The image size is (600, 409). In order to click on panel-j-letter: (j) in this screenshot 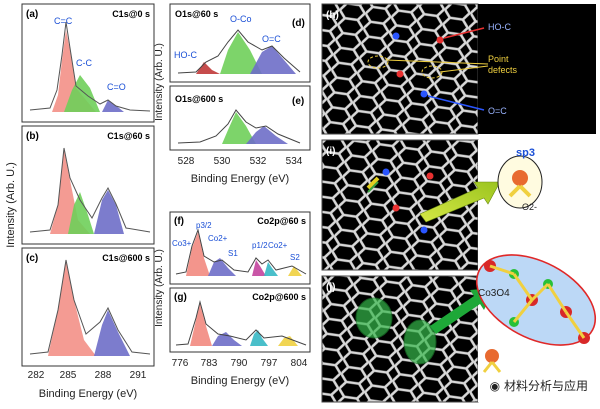, I will do `click(330, 287)`.